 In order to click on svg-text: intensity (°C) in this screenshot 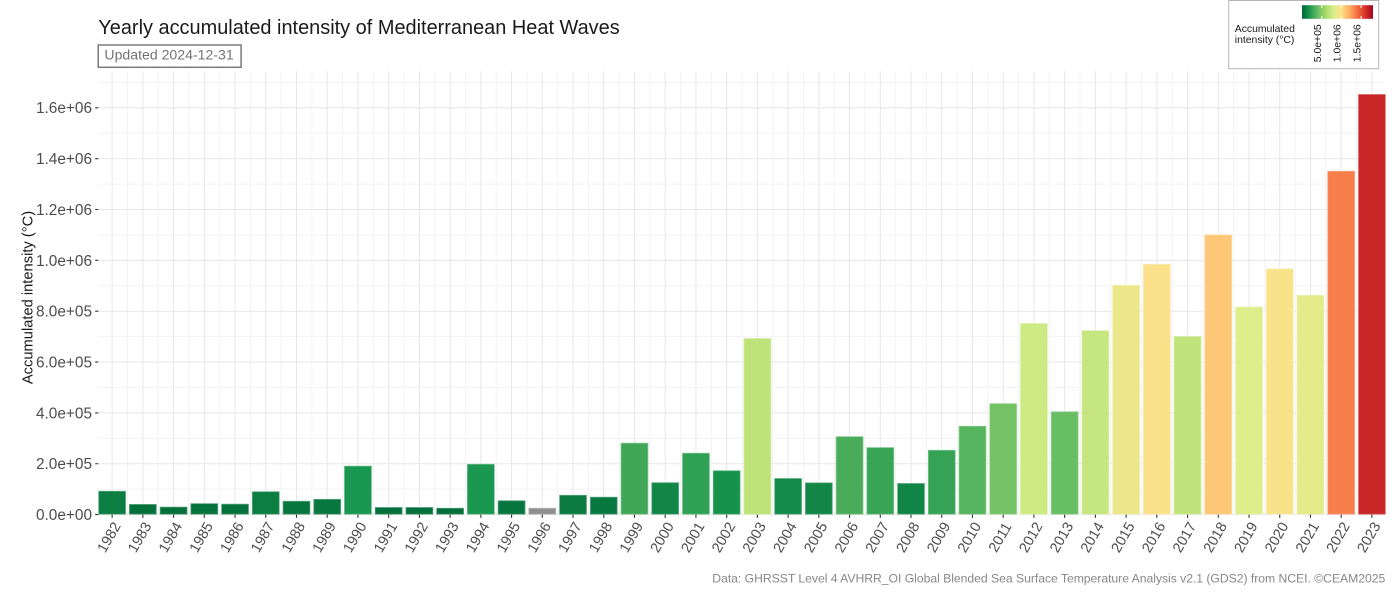, I will do `click(1265, 40)`.